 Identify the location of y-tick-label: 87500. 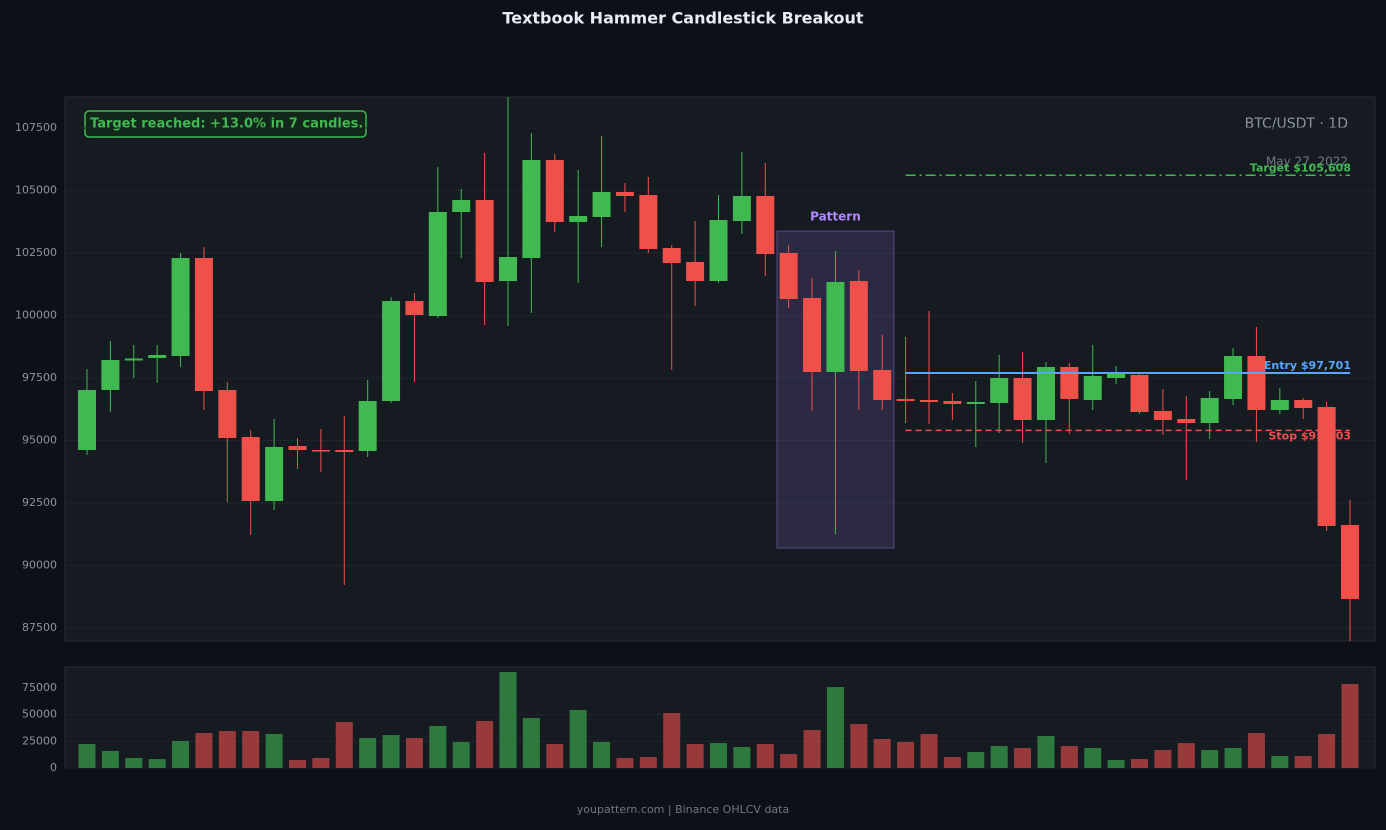
(39, 627).